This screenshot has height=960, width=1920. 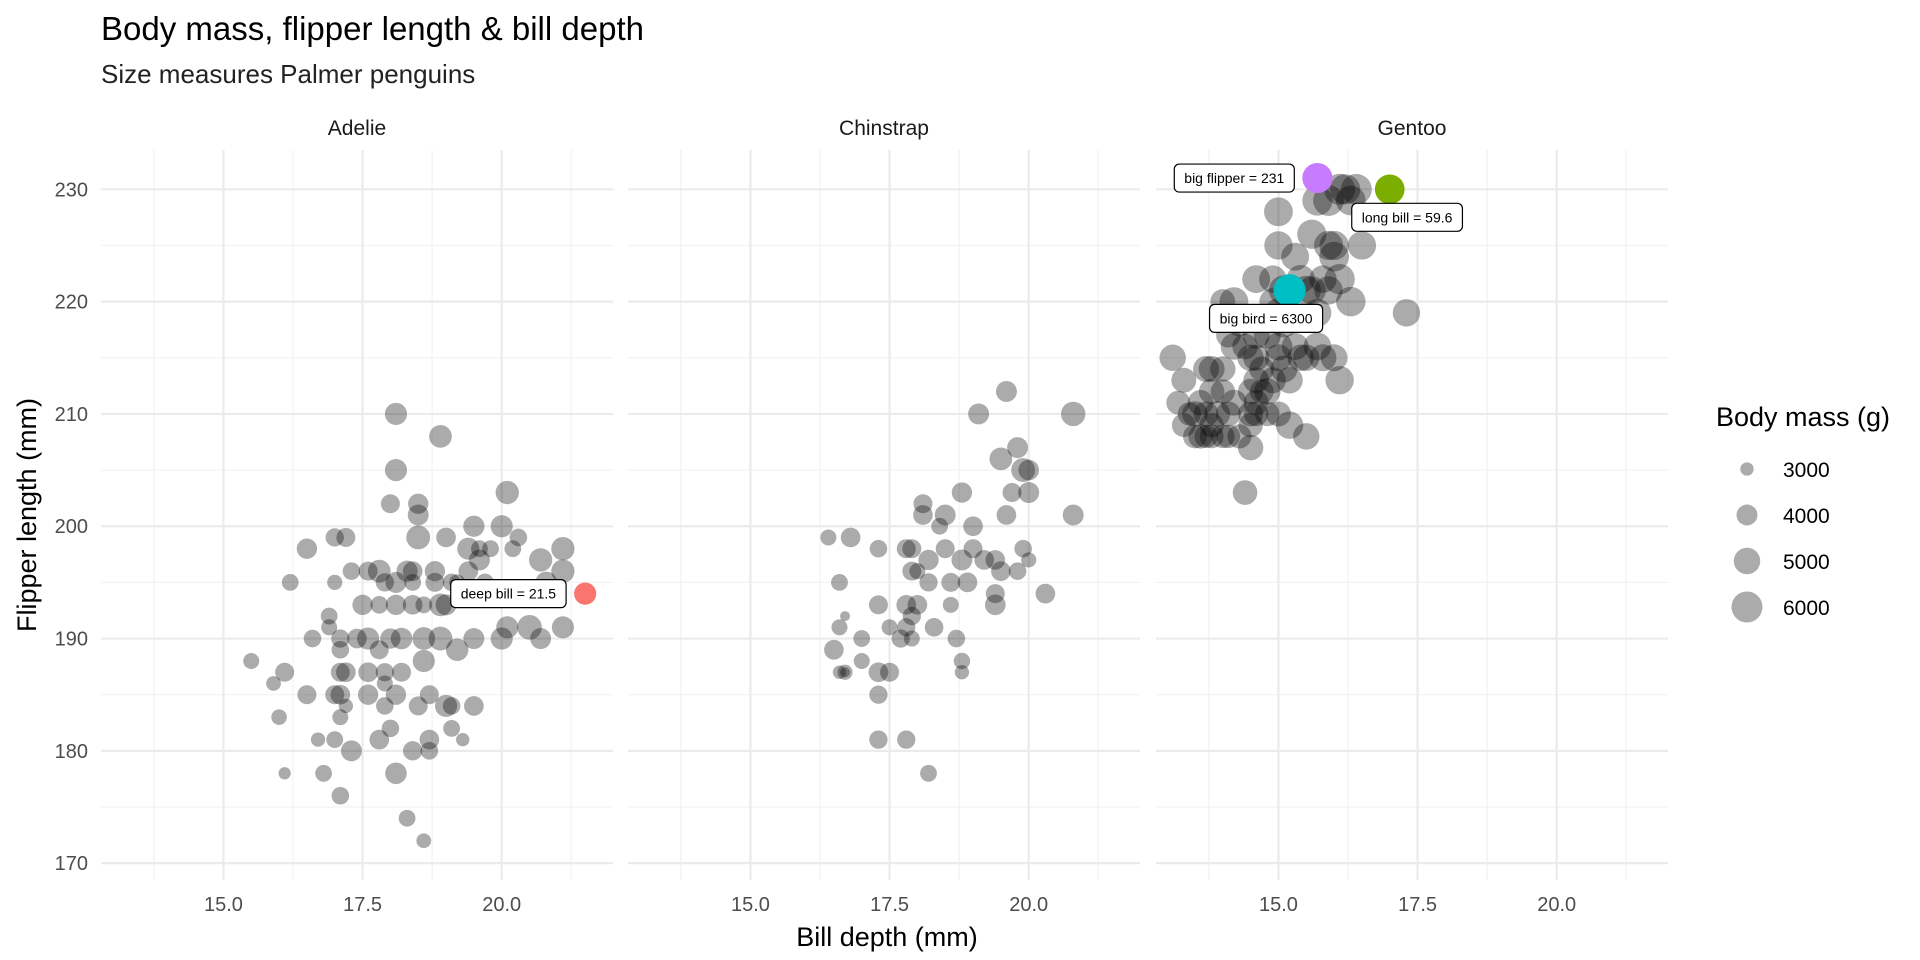 I want to click on y-tick-label: 180, so click(x=71, y=752).